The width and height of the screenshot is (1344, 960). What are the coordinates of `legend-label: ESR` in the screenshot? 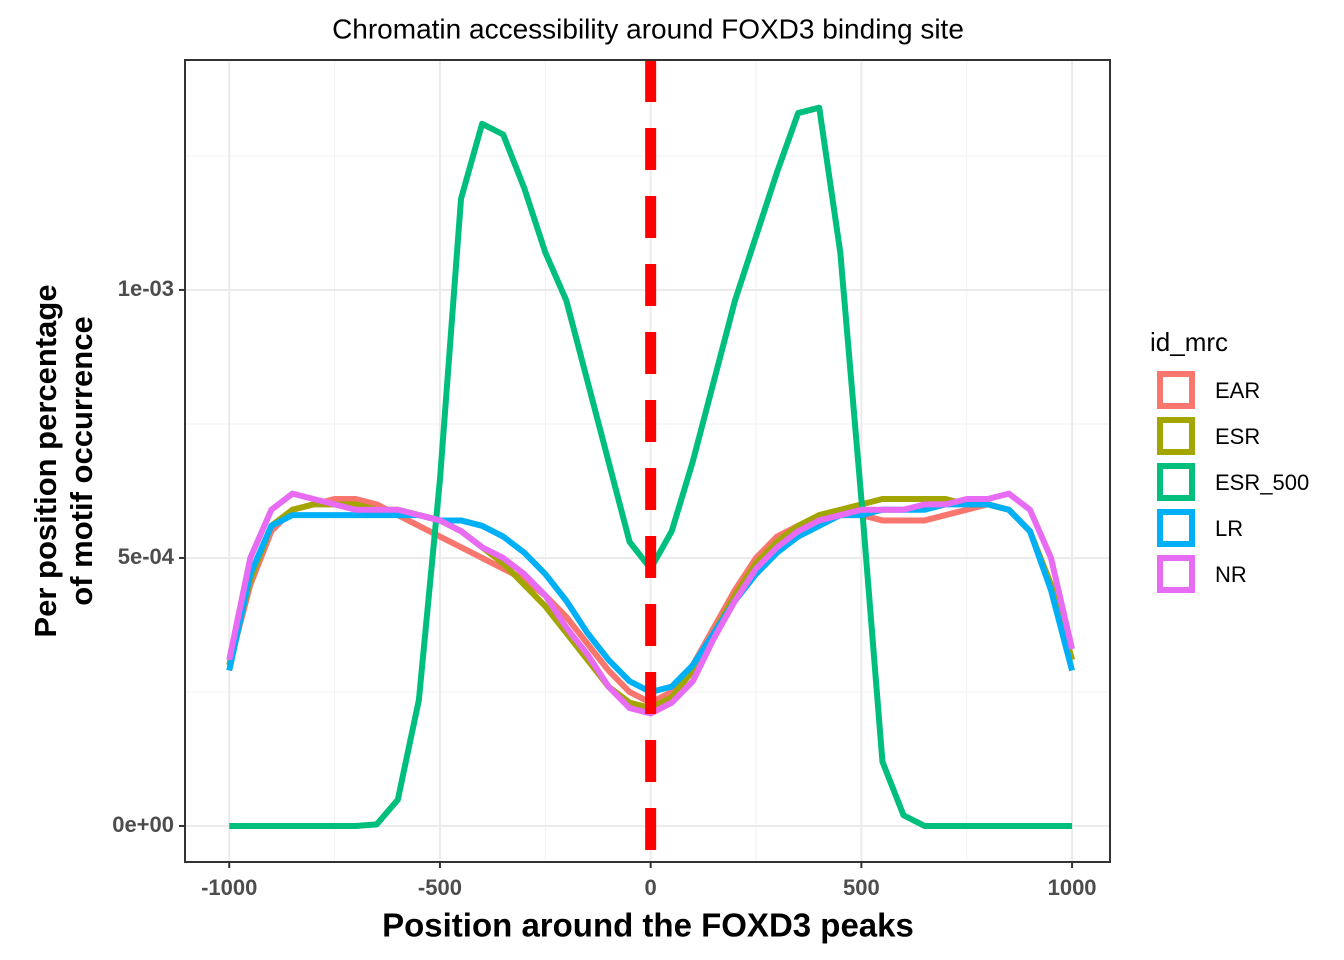 It's located at (1237, 436).